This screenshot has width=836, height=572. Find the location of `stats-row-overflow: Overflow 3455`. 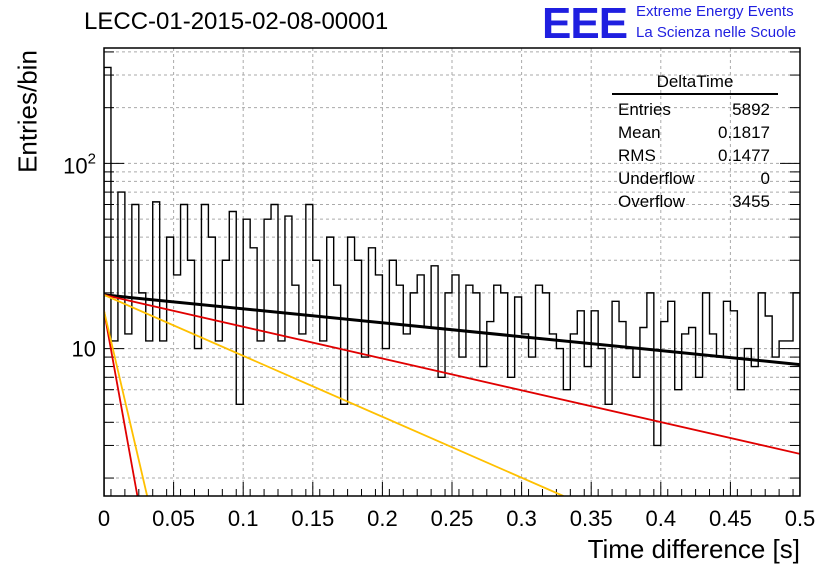

stats-row-overflow: Overflow 3455 is located at coordinates (695, 201).